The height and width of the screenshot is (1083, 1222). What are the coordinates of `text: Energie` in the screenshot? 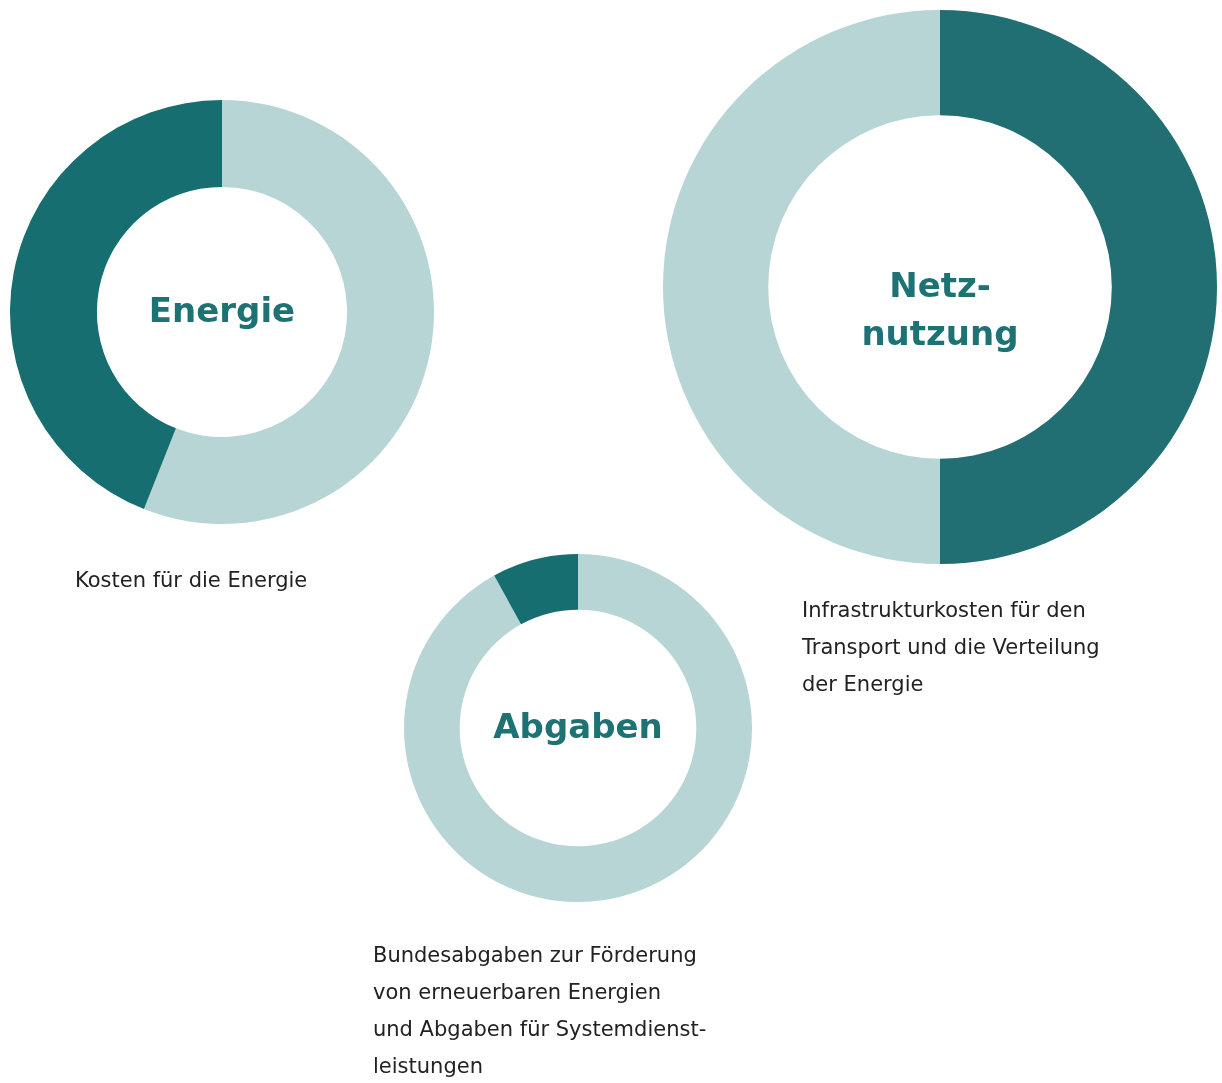 It's located at (222, 310).